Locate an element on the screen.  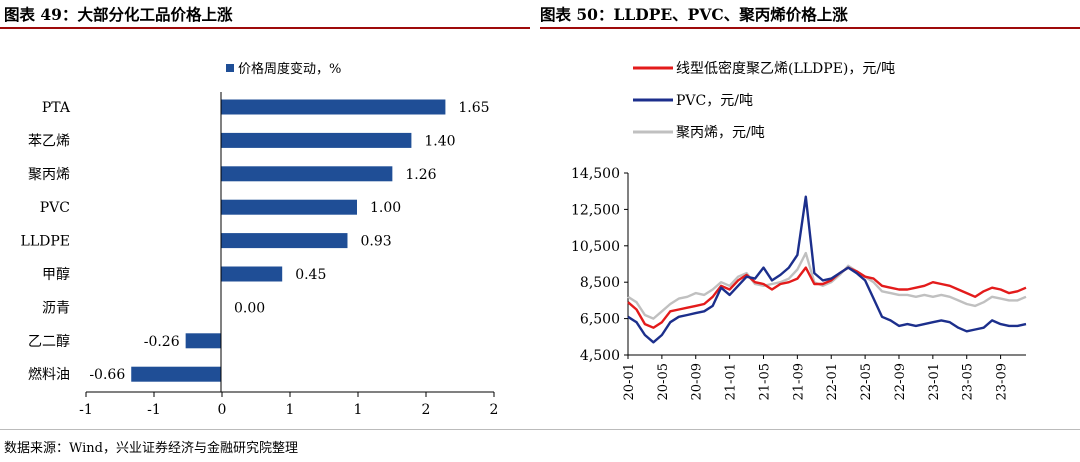
x-tick-label: 22-01 is located at coordinates (832, 381).